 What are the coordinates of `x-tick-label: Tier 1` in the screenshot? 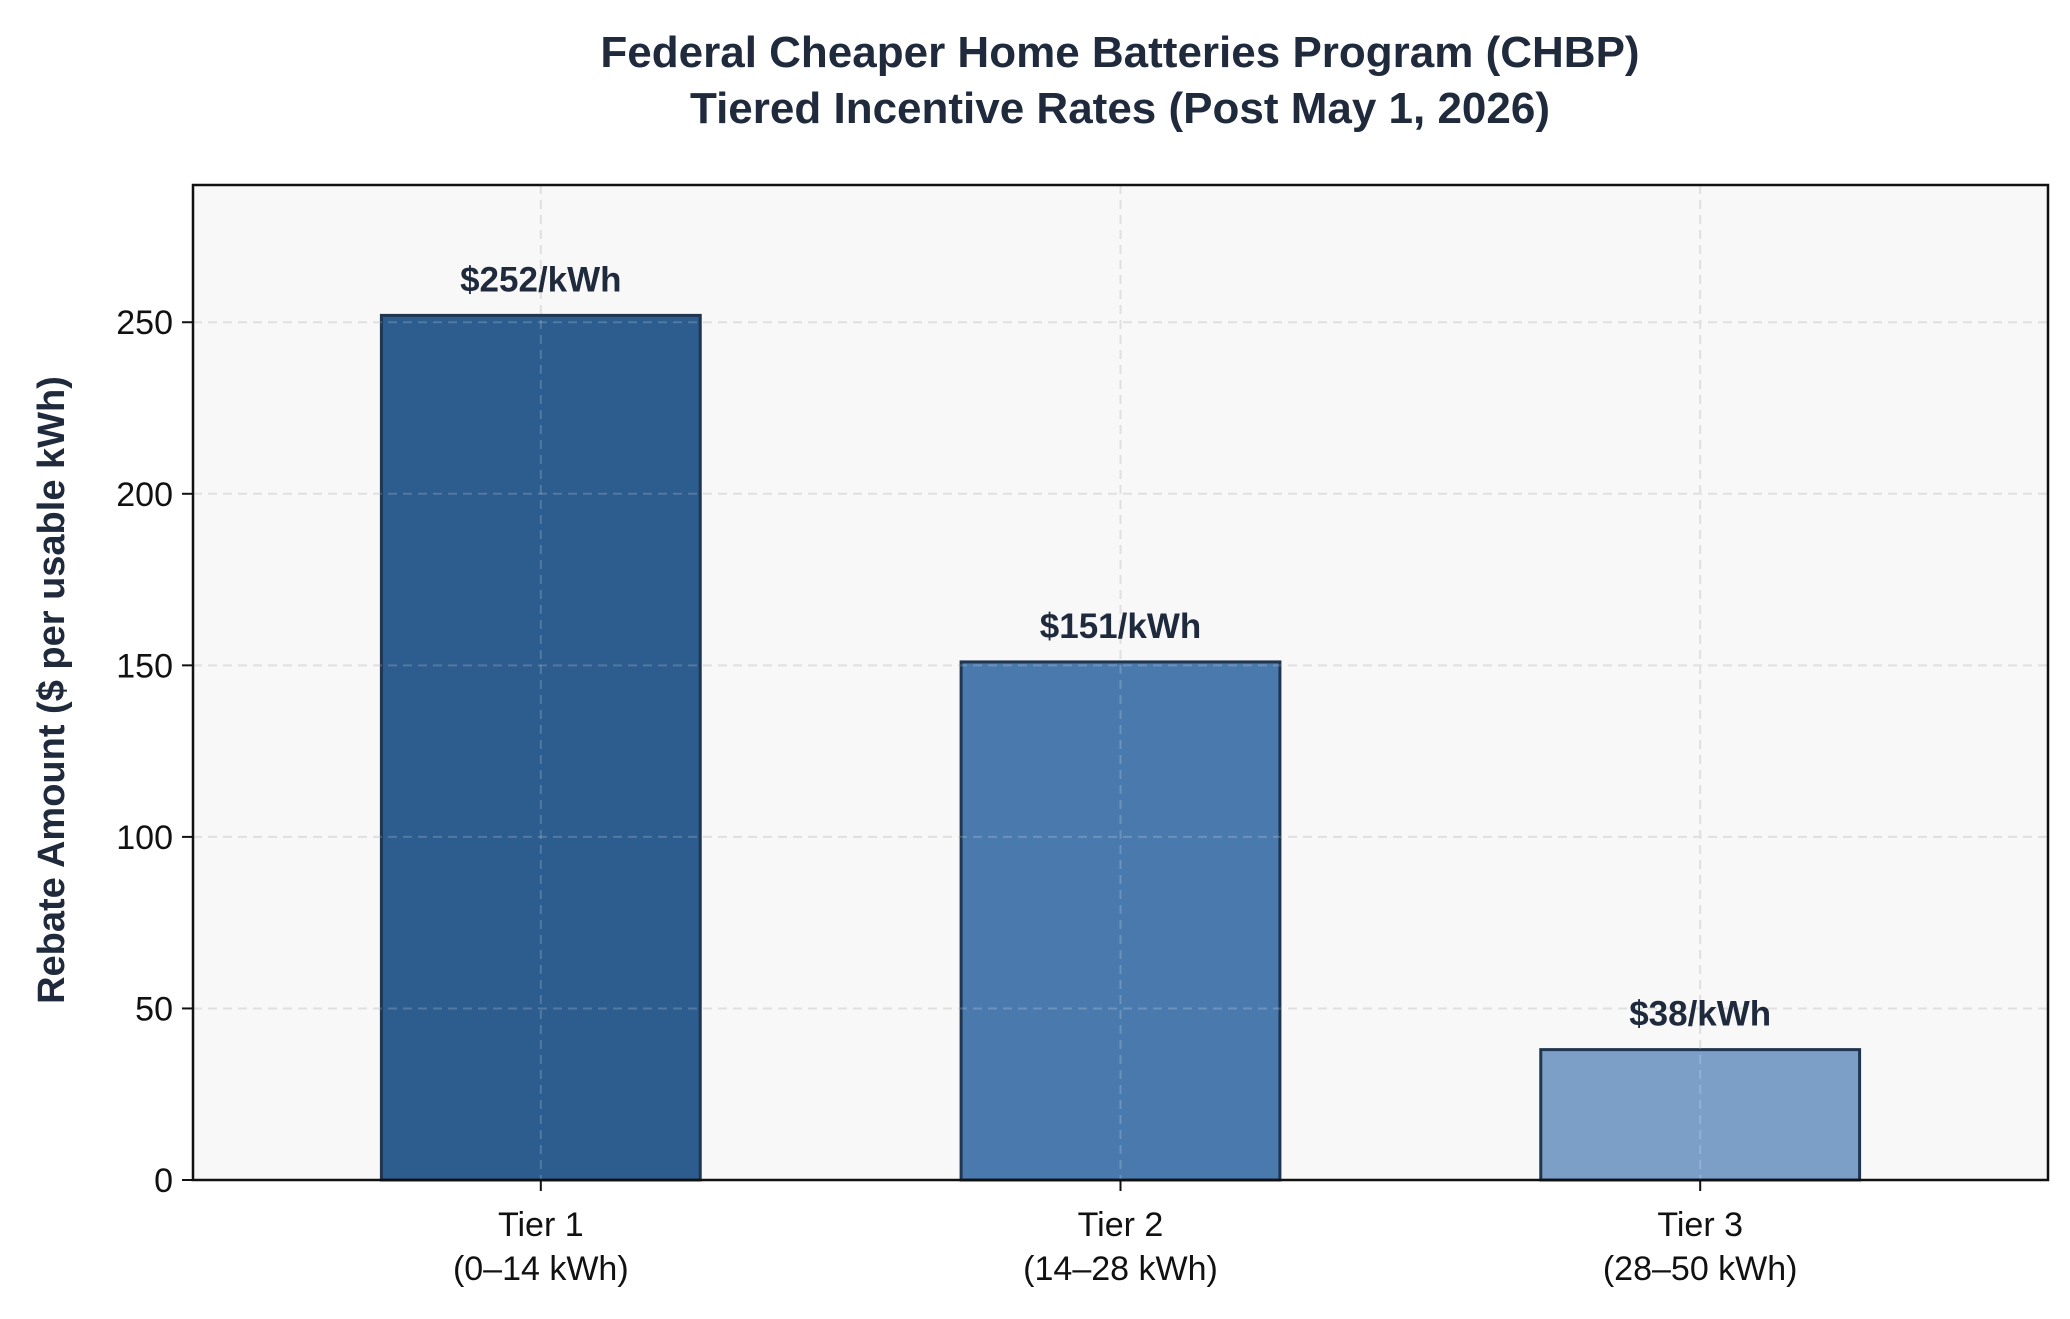 It's located at (541, 1225).